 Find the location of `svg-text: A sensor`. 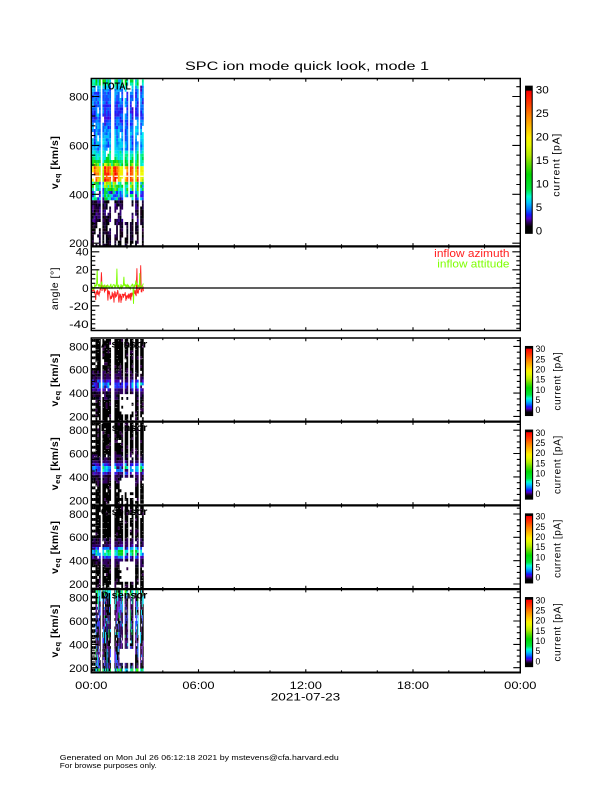

svg-text: A sensor is located at coordinates (124, 345).